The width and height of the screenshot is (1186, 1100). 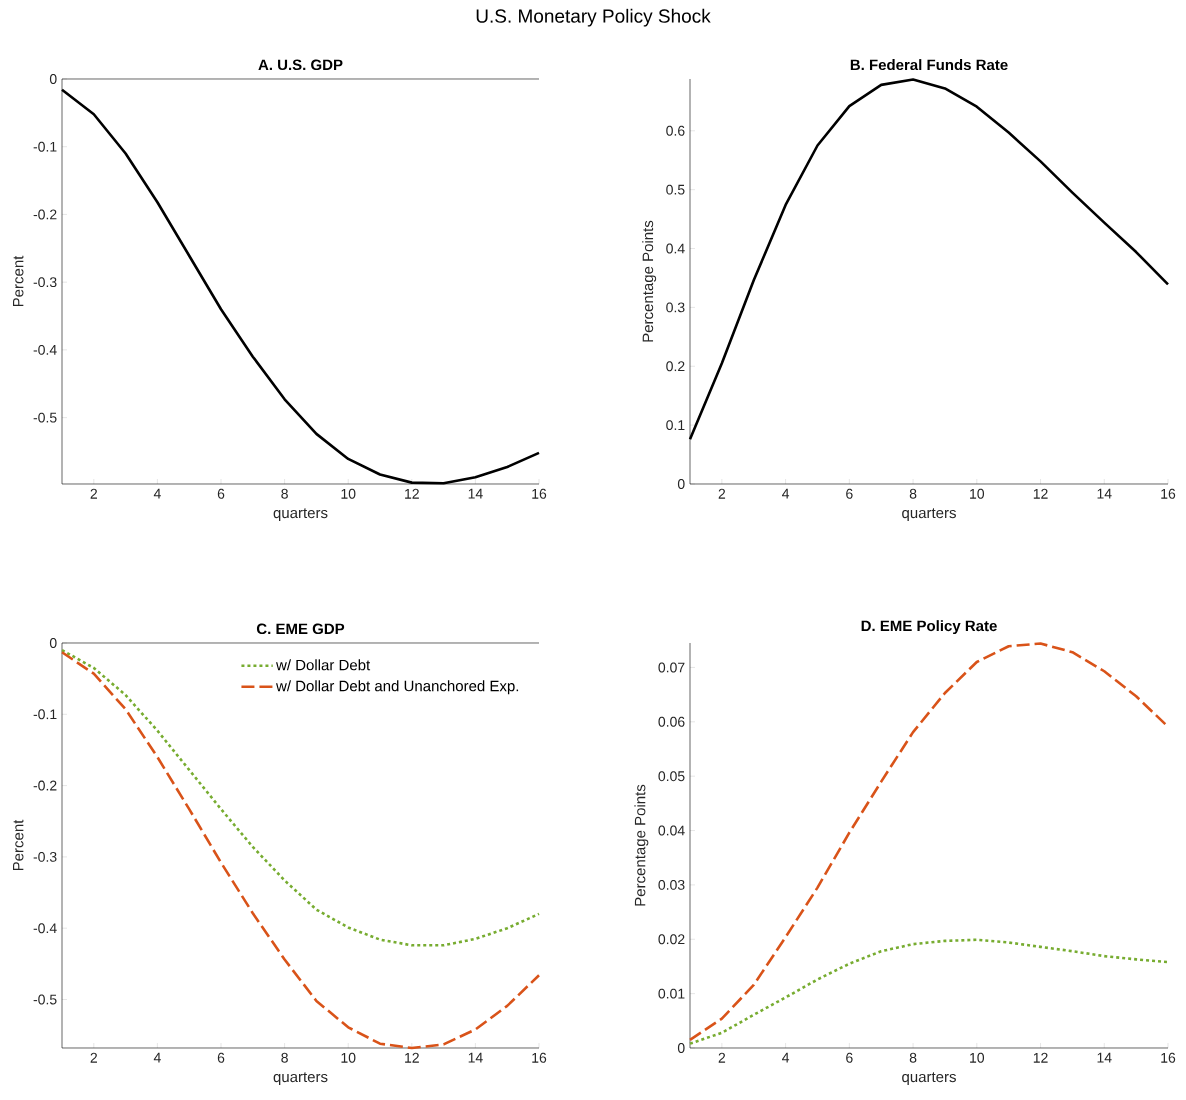 What do you see at coordinates (675, 307) in the screenshot?
I see `y-tick-label: 0.3` at bounding box center [675, 307].